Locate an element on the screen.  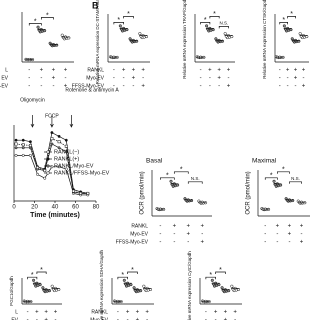
y-axis-label: Relative mRNA expression DC-STAMP/Gapdh is located at coordinates (97, 42).